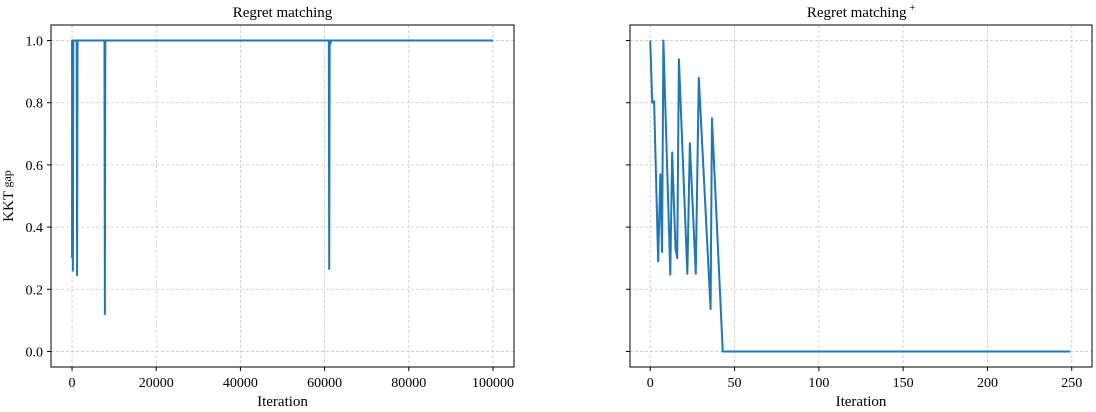 Image resolution: width=1096 pixels, height=412 pixels. Describe the element at coordinates (912, 8) in the screenshot. I see `title-superscript: +` at that location.